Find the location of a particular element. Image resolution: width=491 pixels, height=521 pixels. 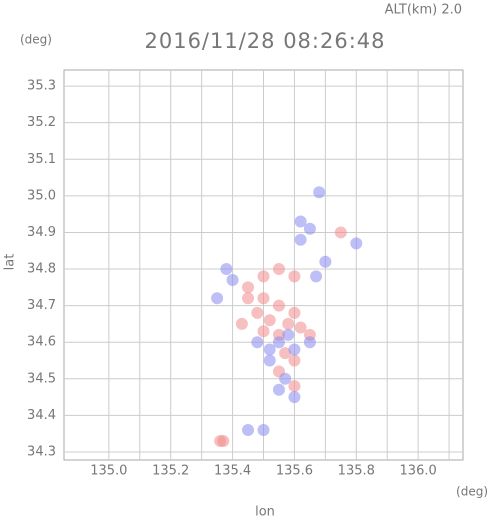

y-axis-label: lat is located at coordinates (10, 262).